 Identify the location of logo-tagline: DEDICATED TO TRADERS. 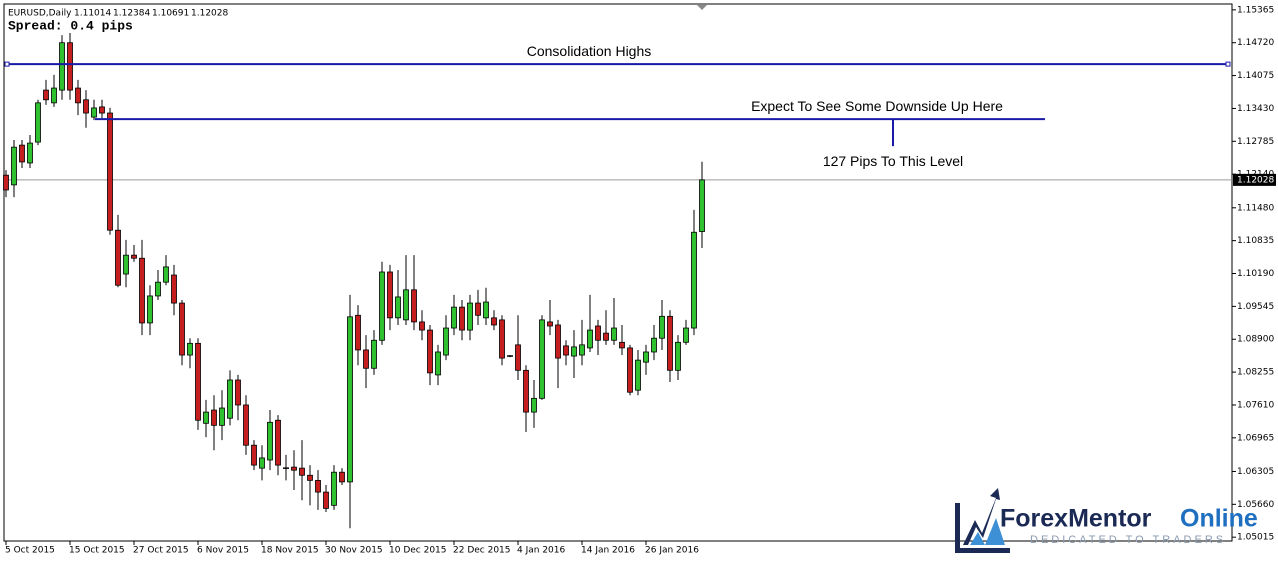
(1128, 540).